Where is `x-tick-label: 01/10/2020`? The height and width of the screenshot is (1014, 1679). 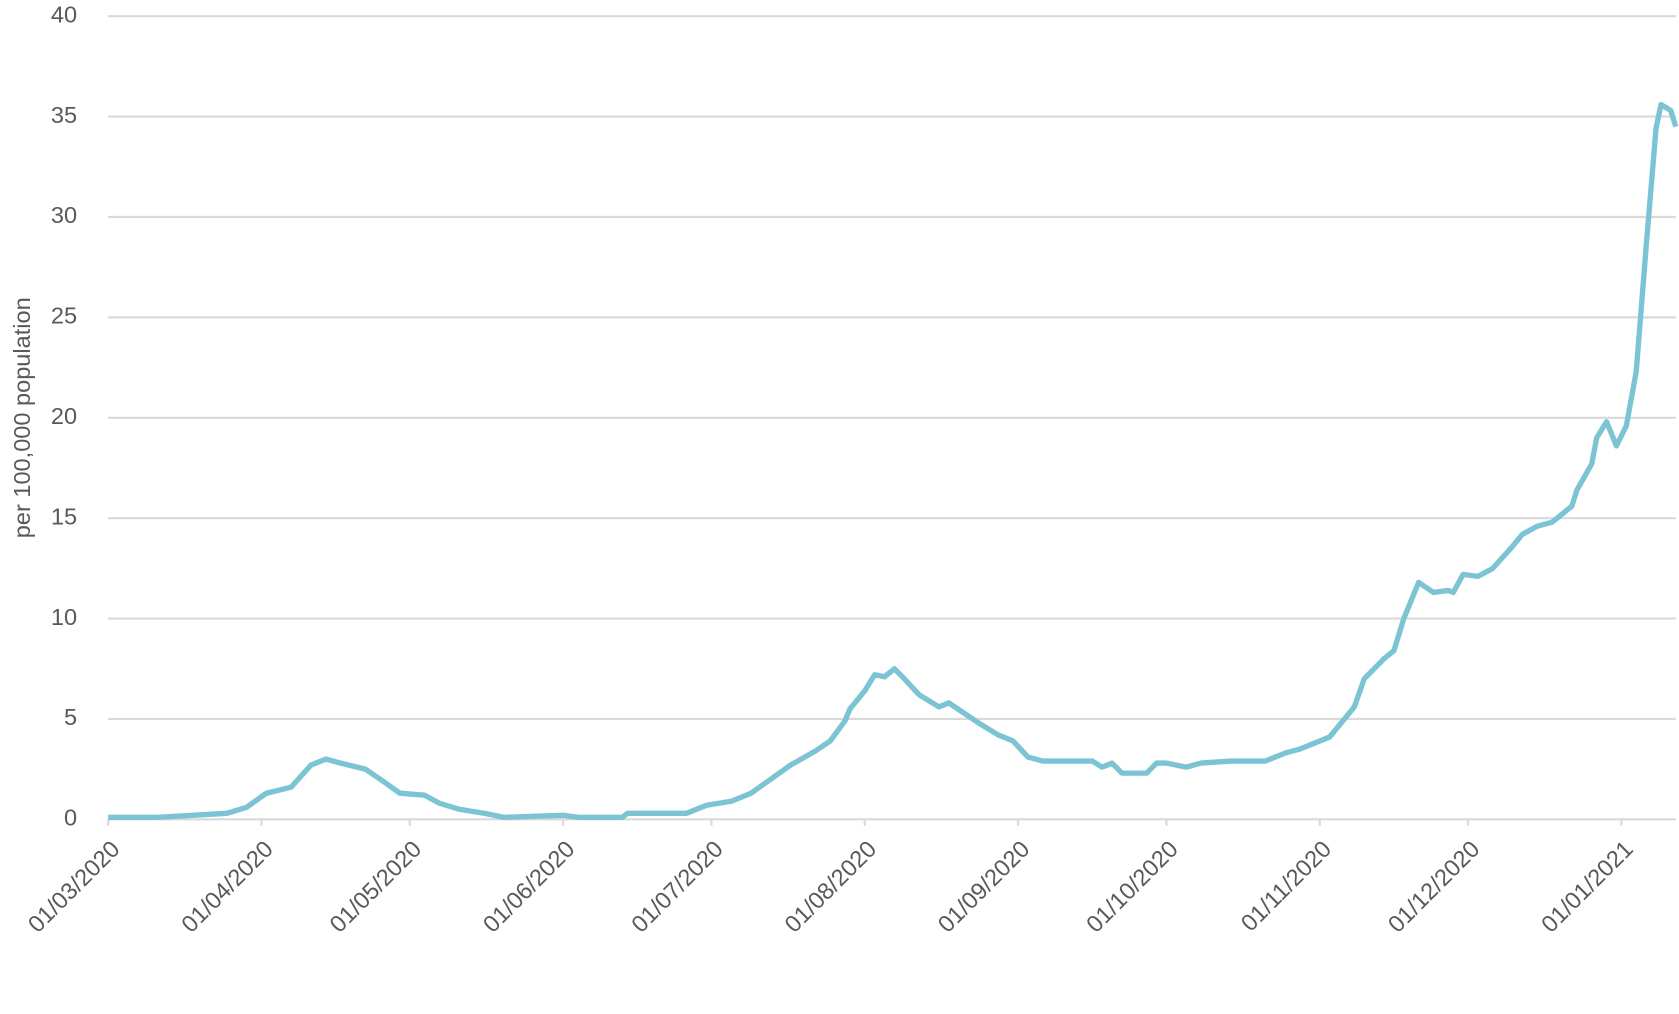 x-tick-label: 01/10/2020 is located at coordinates (1132, 887).